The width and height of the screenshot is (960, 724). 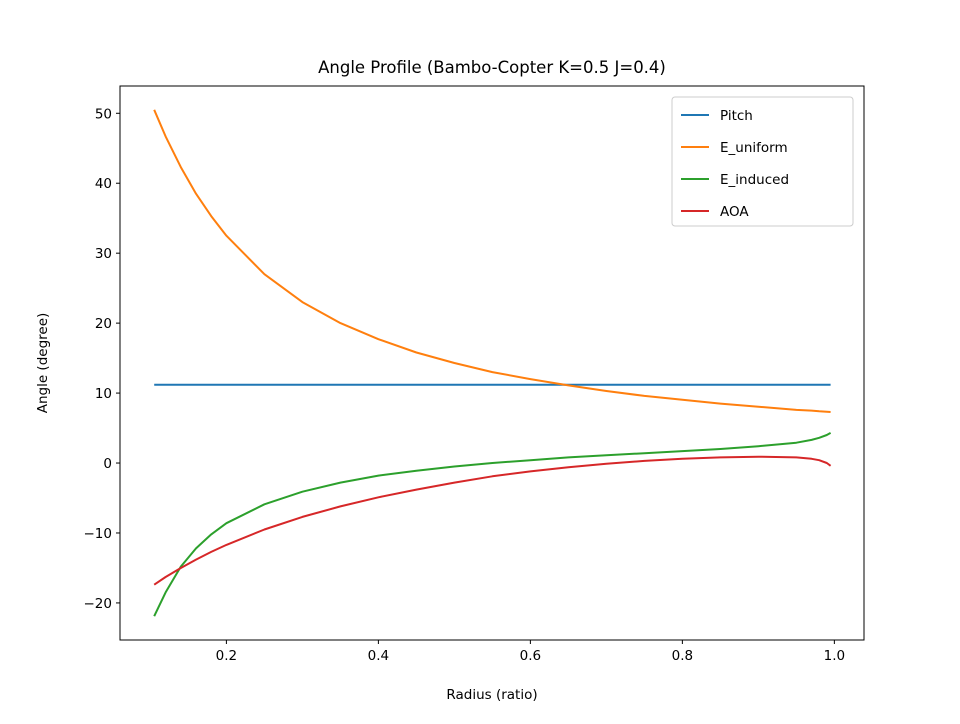 What do you see at coordinates (103, 324) in the screenshot?
I see `y-tick-label: 20` at bounding box center [103, 324].